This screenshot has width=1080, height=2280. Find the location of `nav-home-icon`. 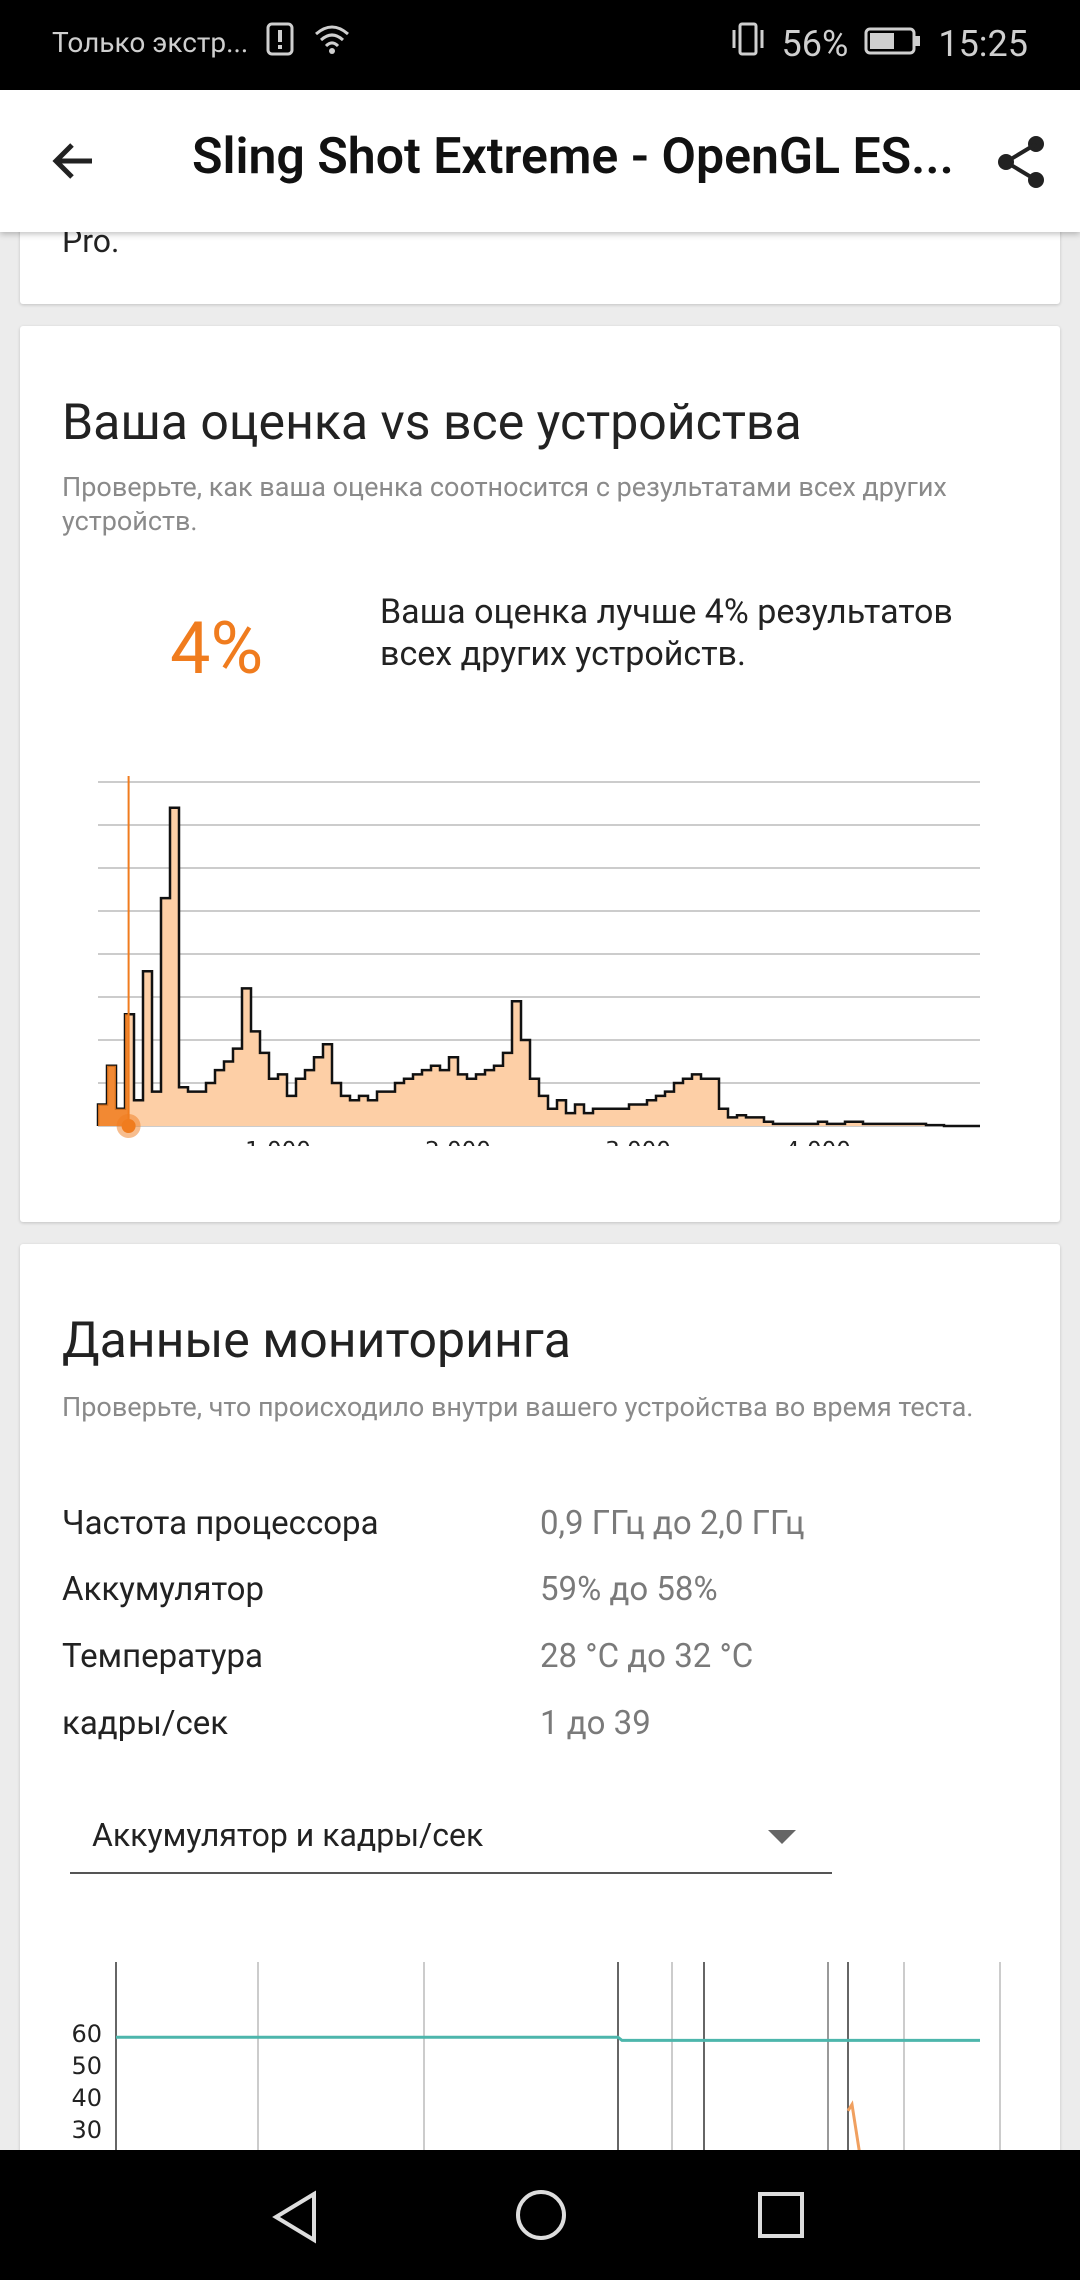

nav-home-icon is located at coordinates (541, 2217).